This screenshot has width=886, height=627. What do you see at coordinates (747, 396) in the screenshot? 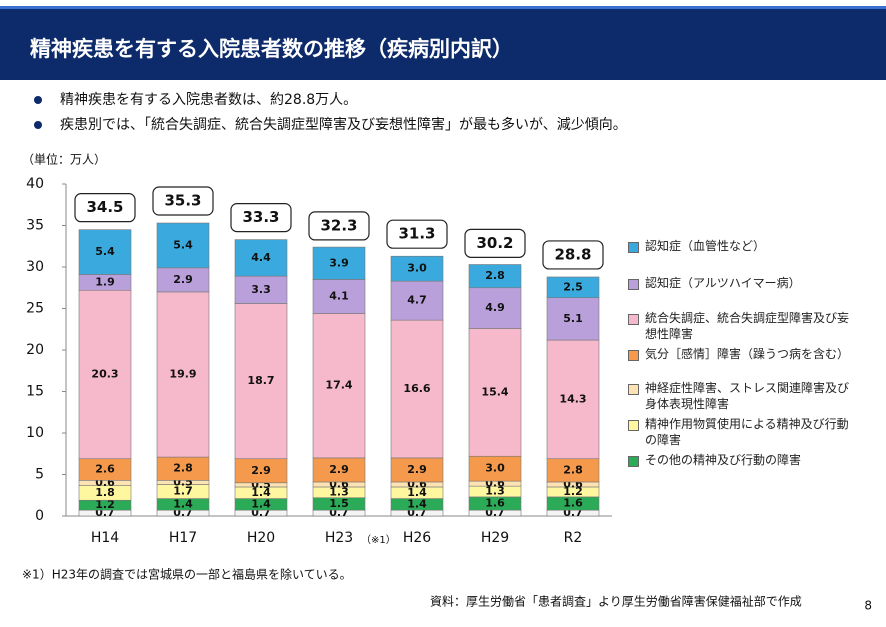
I see `legend-label: 神経症性障害、ストレス関連障害及び身体表現性障害` at bounding box center [747, 396].